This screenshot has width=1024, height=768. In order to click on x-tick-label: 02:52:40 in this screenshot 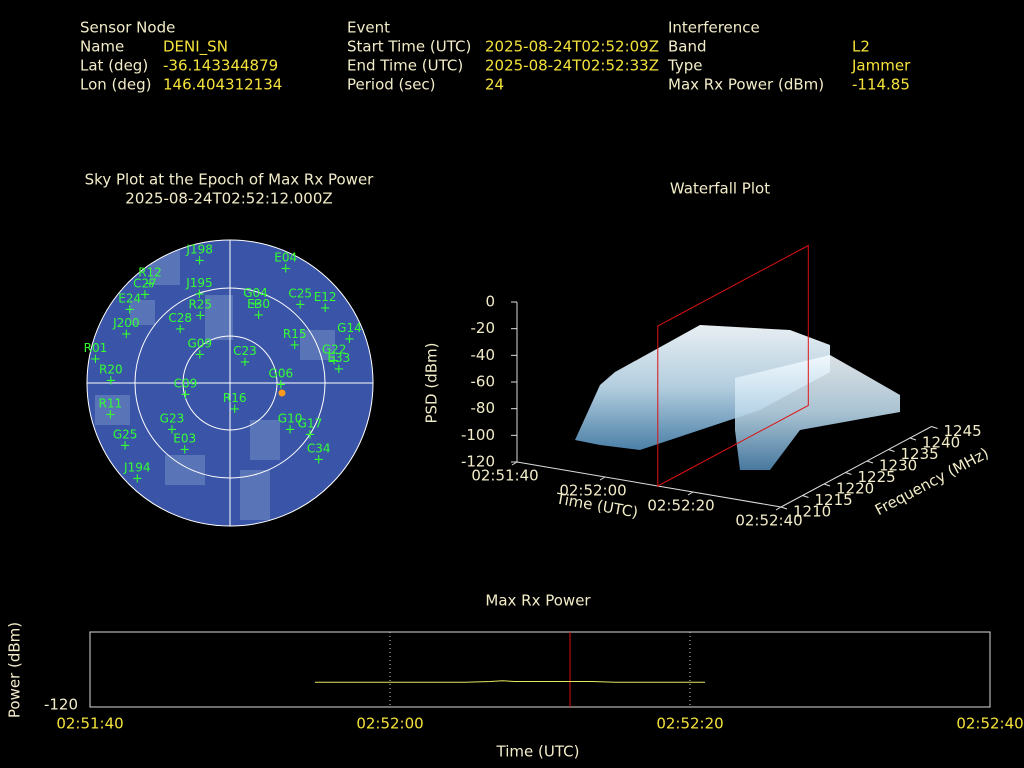, I will do `click(989, 724)`.